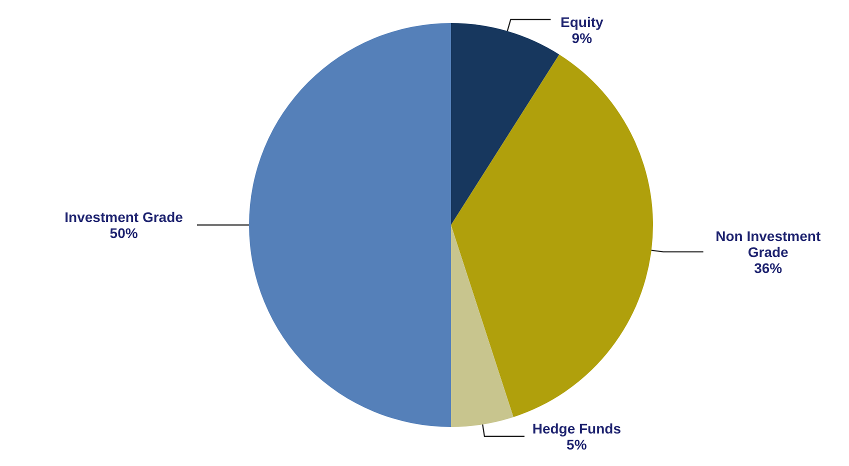  I want to click on slice-label: Non Investment Grade, so click(768, 244).